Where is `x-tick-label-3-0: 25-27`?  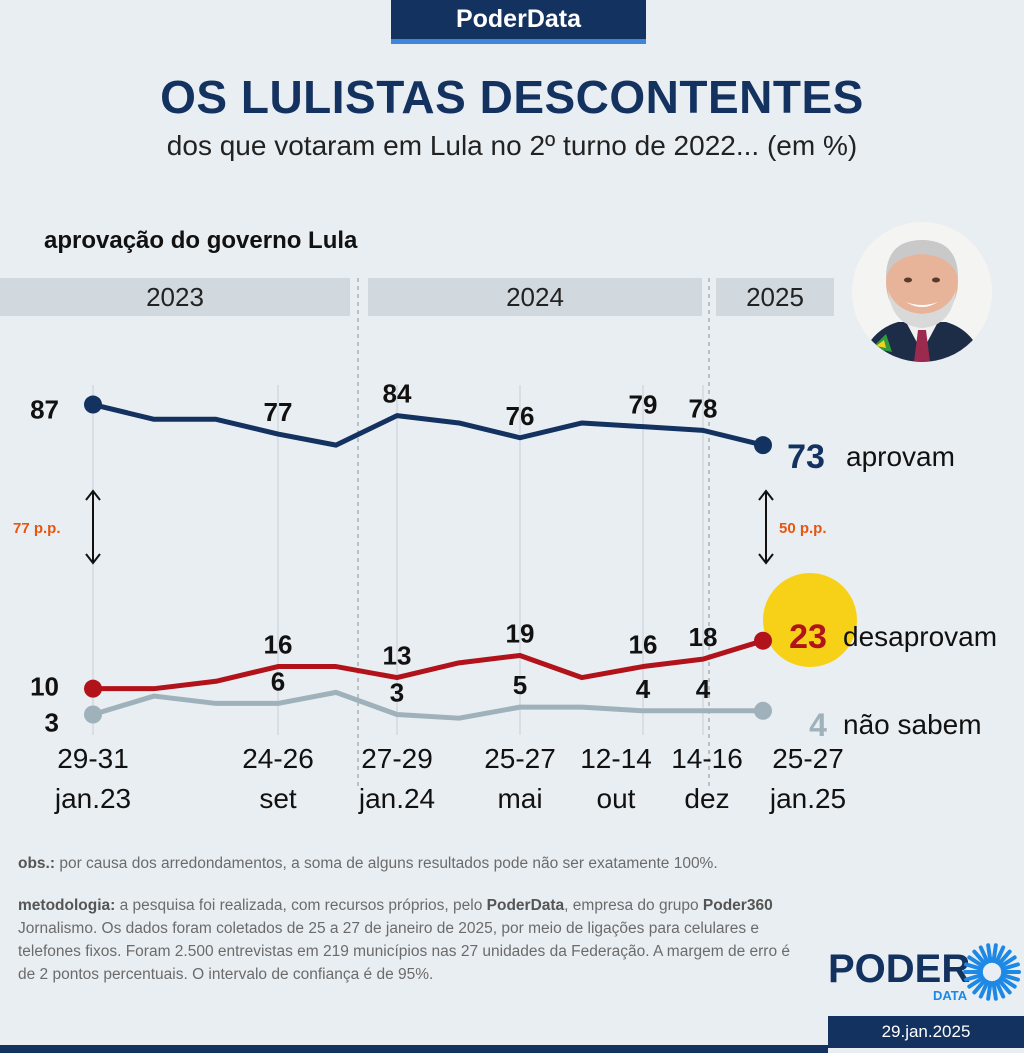
x-tick-label-3-0: 25-27 is located at coordinates (520, 758).